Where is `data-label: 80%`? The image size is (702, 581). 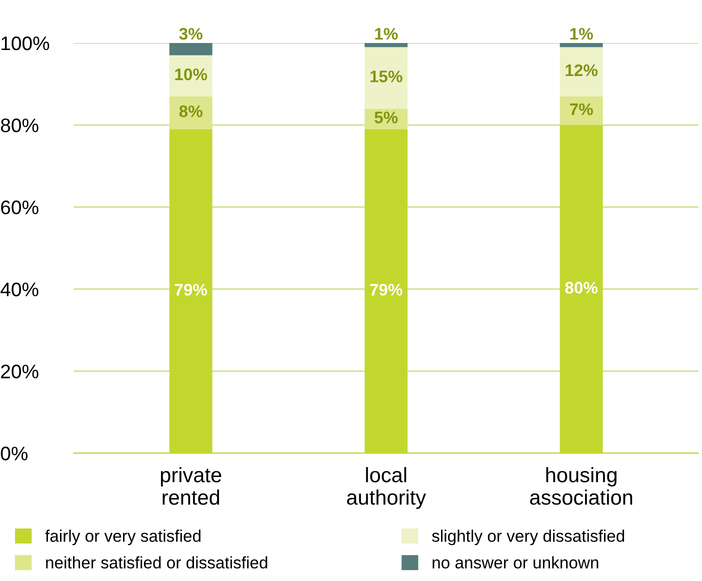 data-label: 80% is located at coordinates (581, 288).